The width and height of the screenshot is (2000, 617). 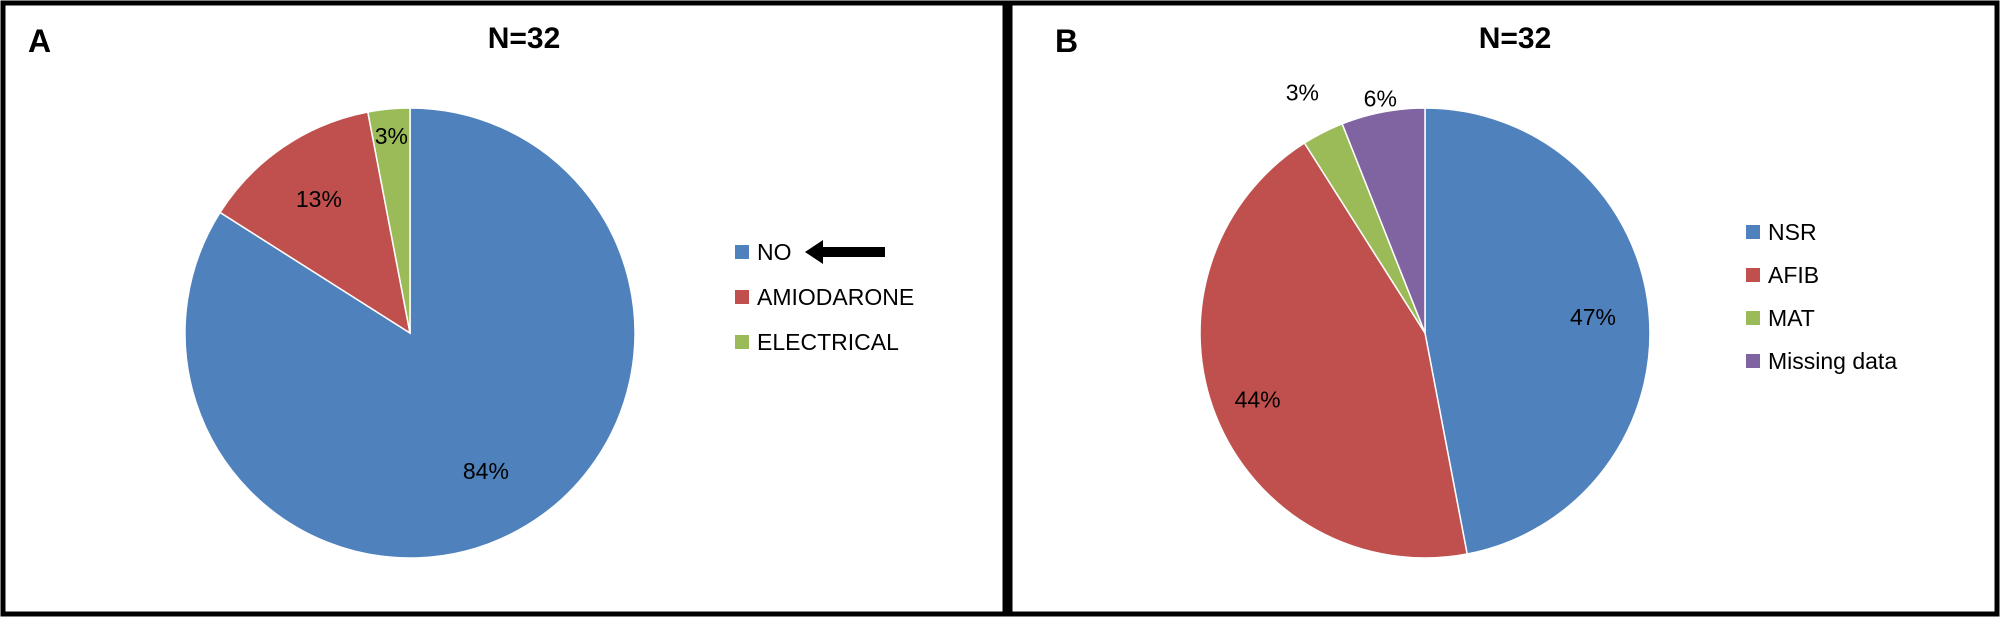 What do you see at coordinates (391, 136) in the screenshot?
I see `panel-a-label-electrical: 3%` at bounding box center [391, 136].